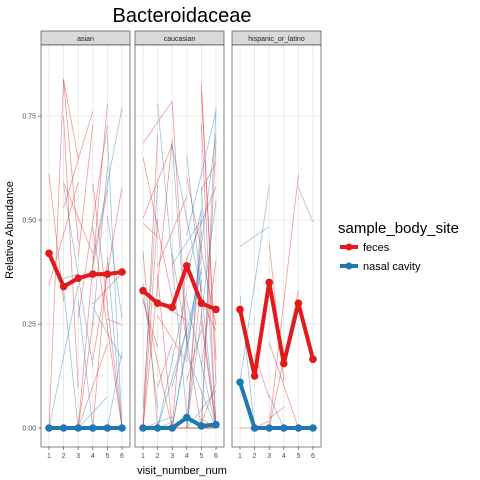  Describe the element at coordinates (276, 329) in the screenshot. I see `series-line-feces` at that location.